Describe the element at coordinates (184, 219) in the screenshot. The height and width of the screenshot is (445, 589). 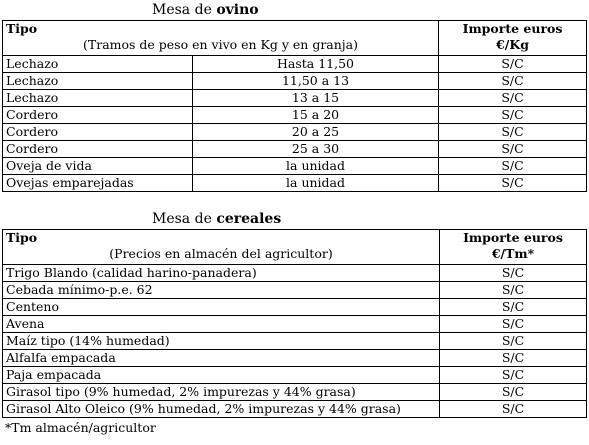
I see `cereales-caption-prefix: Mesa de` at that location.